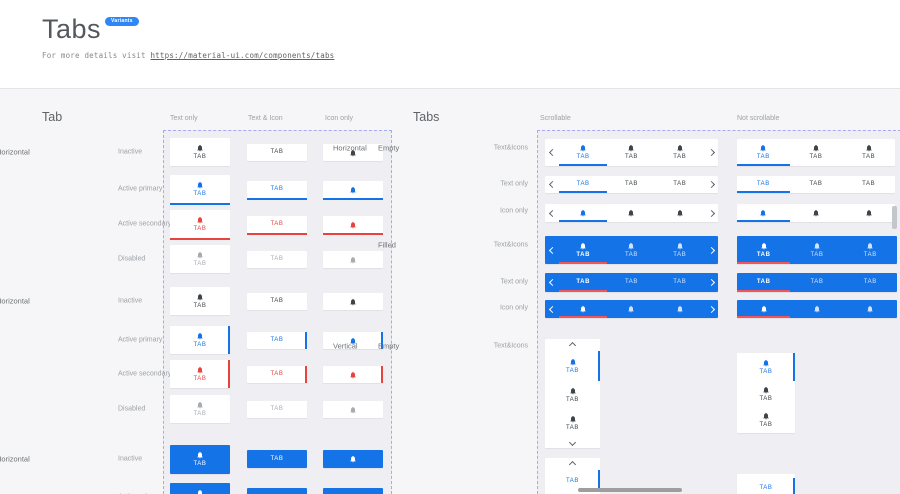  I want to click on tab-strip: TAB TAB TAB, so click(817, 250).